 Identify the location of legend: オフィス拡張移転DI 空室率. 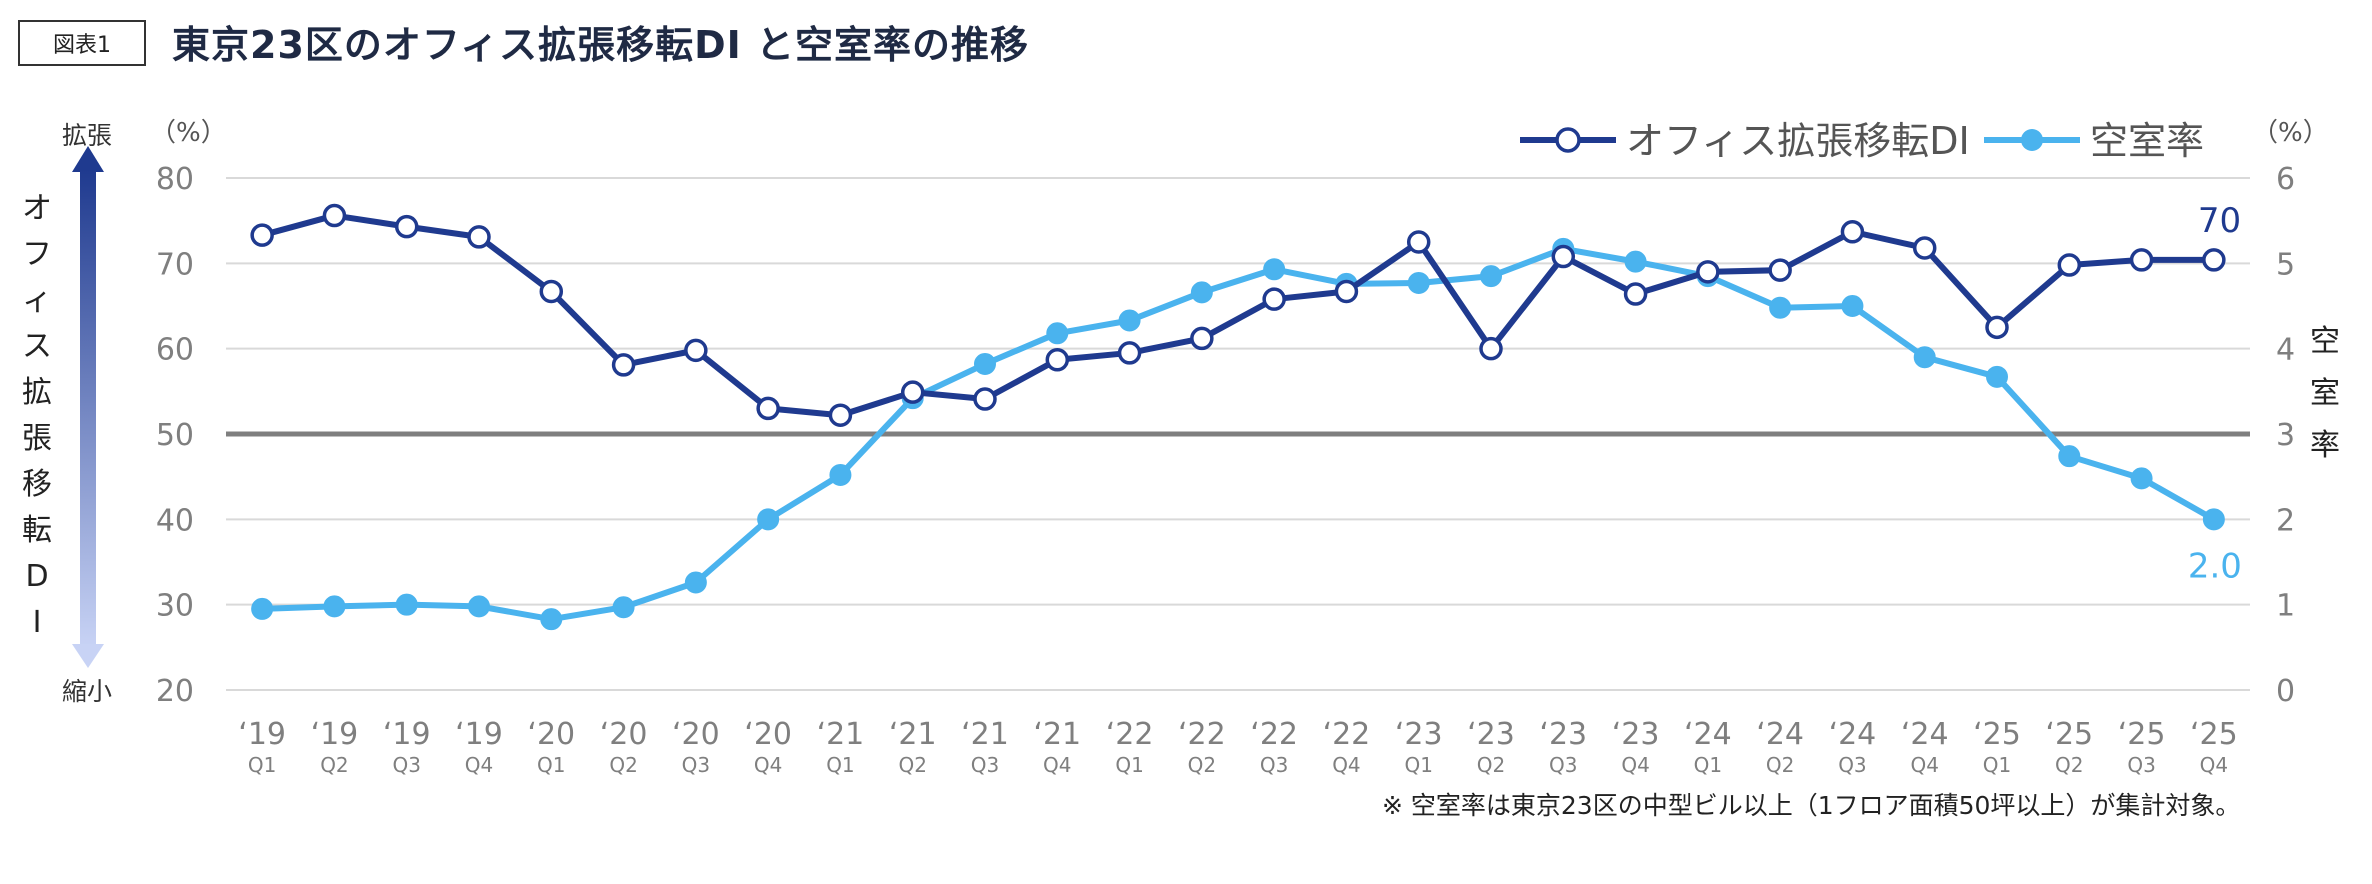
(1862, 141).